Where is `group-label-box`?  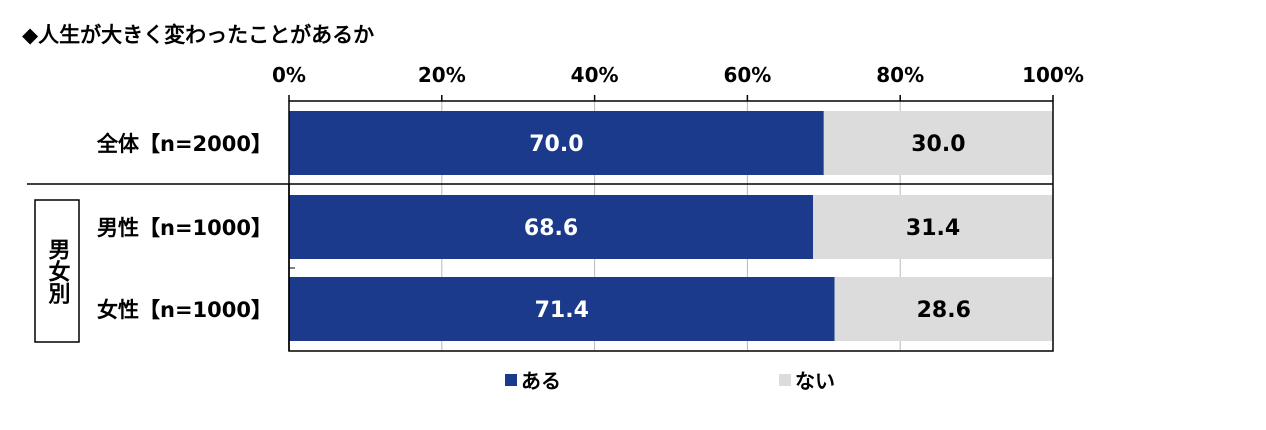 group-label-box is located at coordinates (57, 271).